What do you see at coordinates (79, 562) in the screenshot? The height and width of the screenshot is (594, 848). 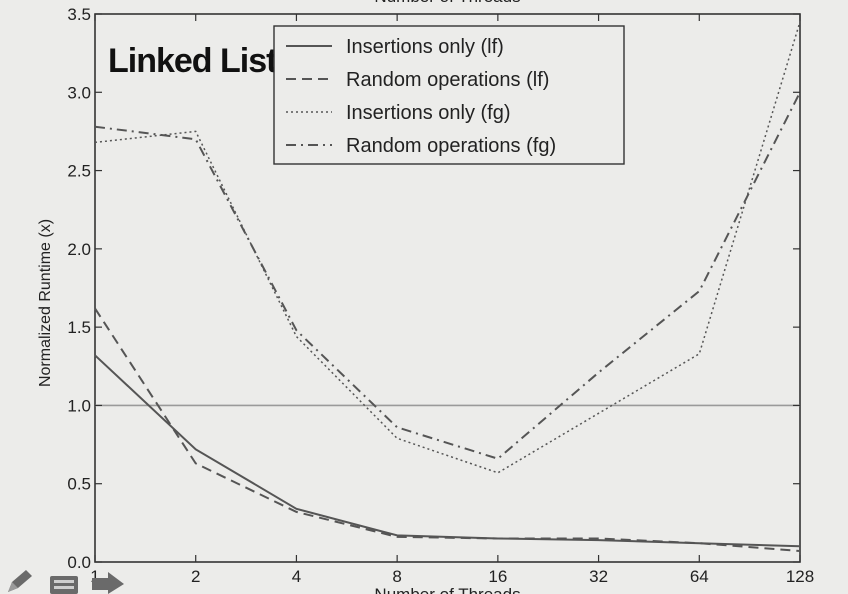 I see `y-tick-label: 0.0` at bounding box center [79, 562].